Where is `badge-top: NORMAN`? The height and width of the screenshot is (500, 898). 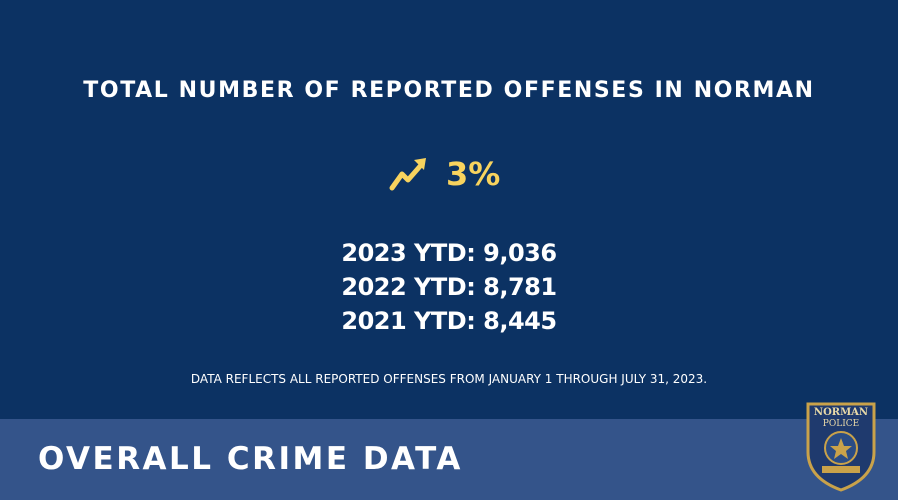
badge-top: NORMAN is located at coordinates (841, 412).